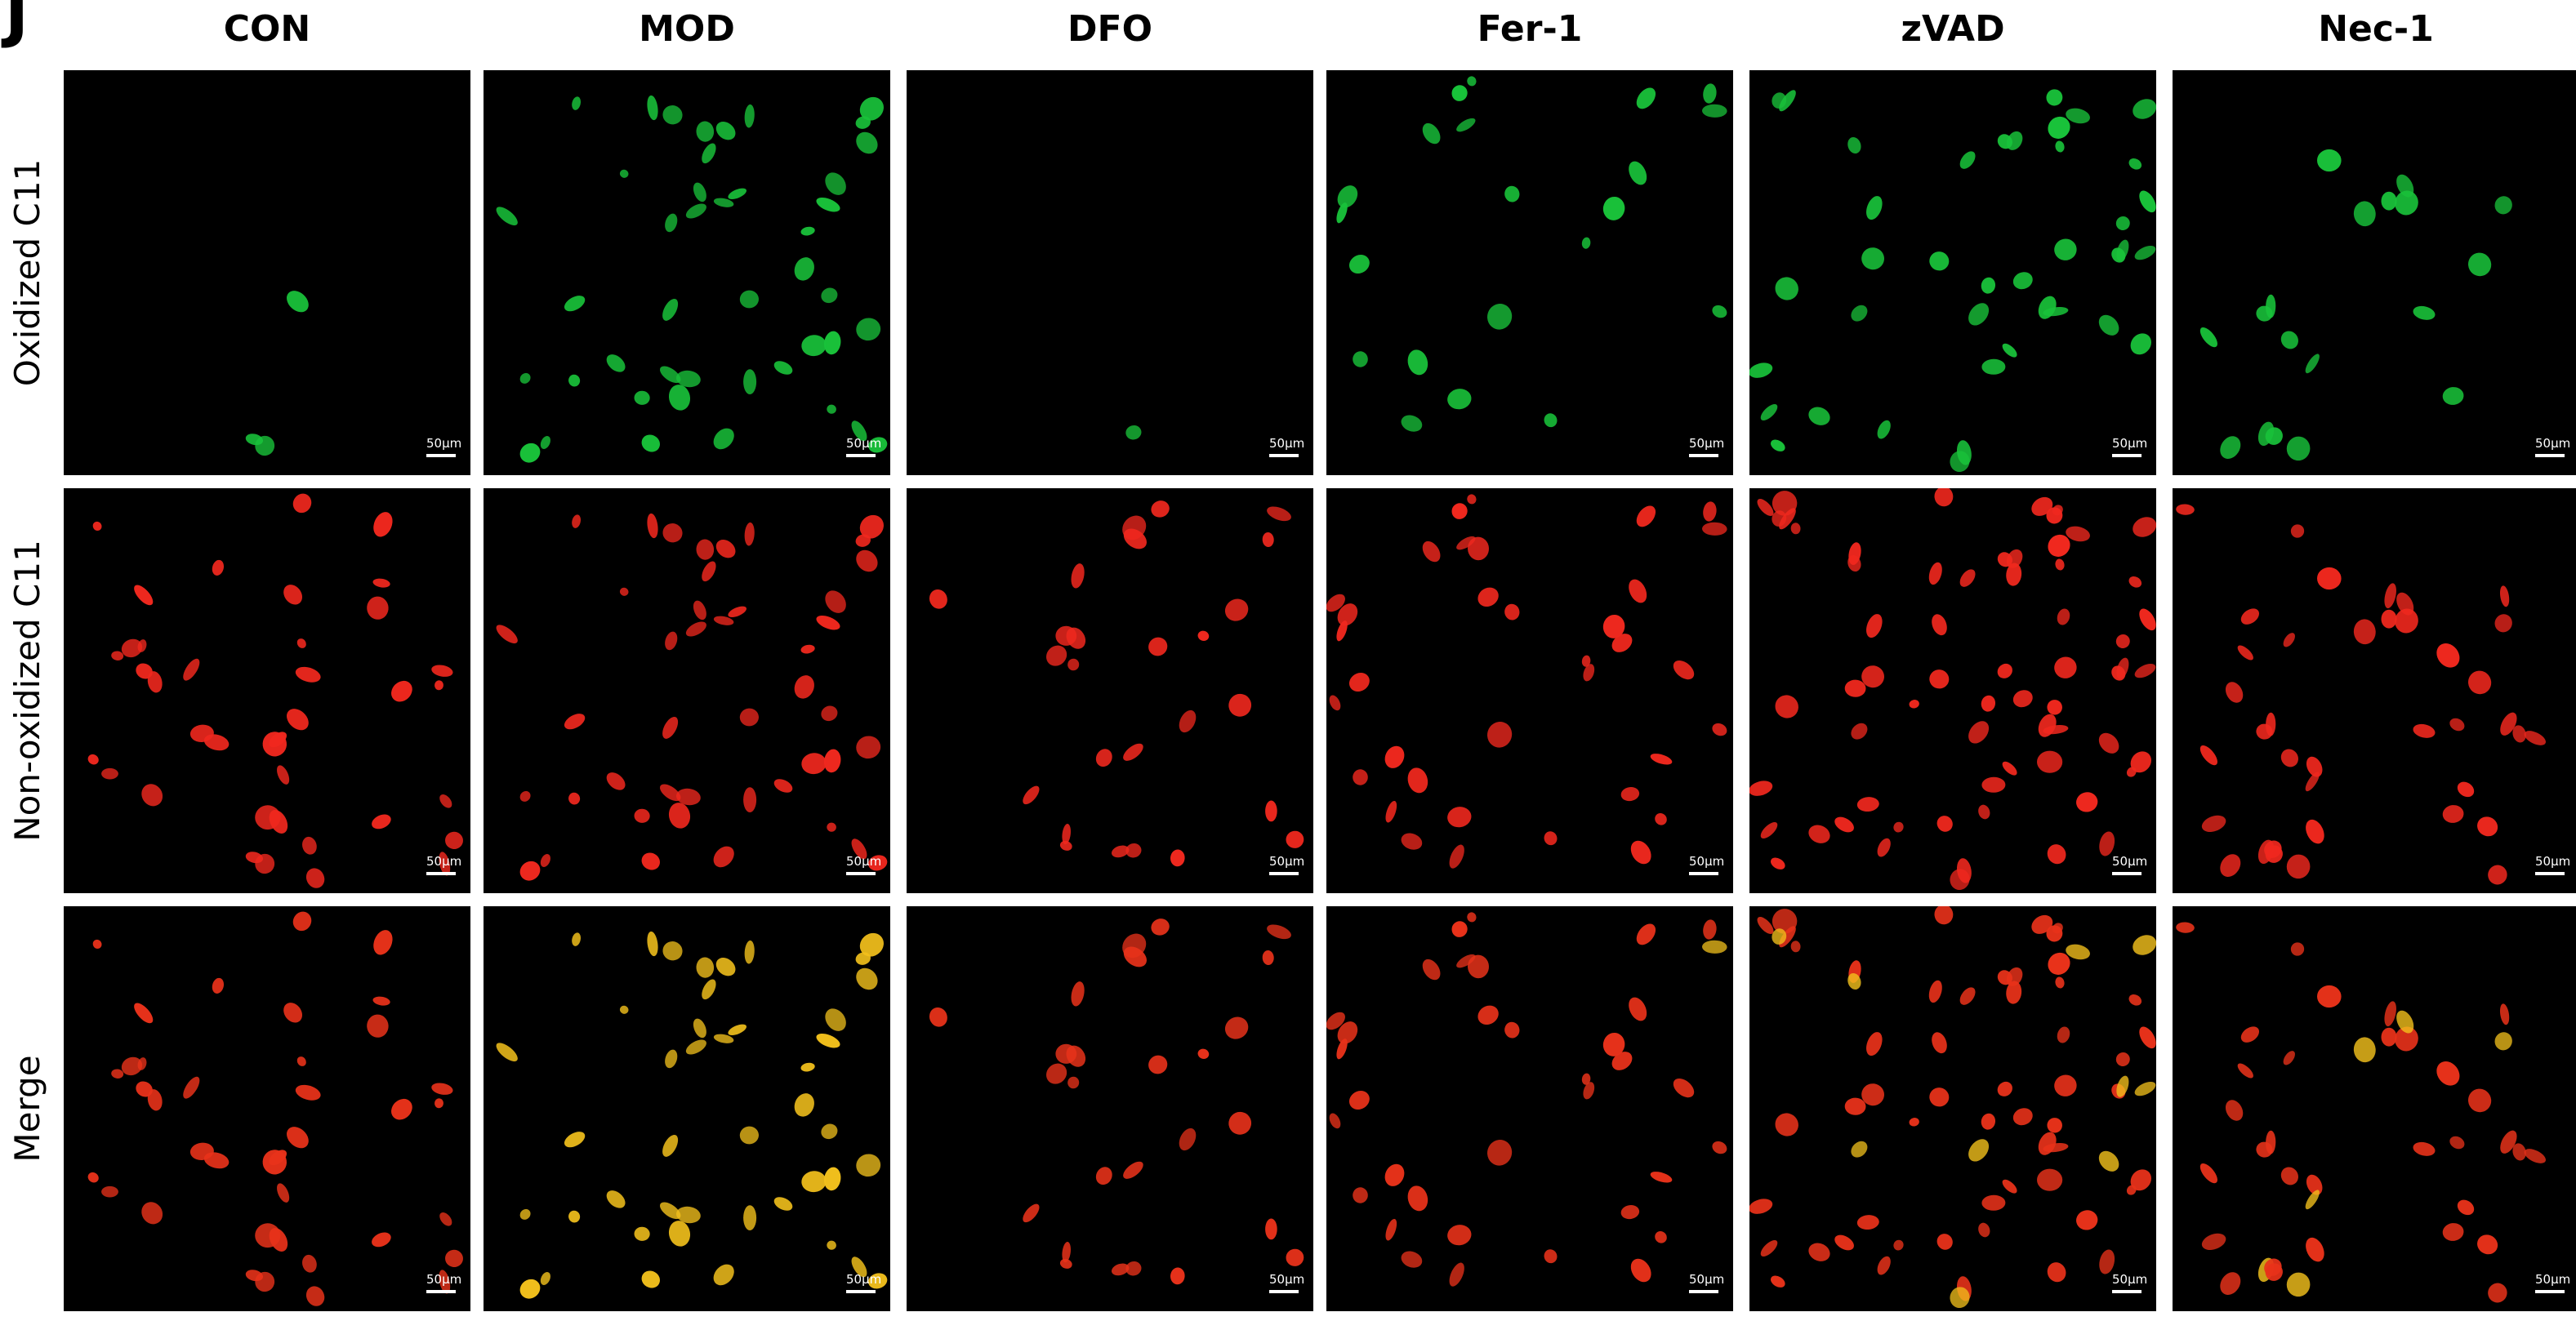 The image size is (2576, 1321). I want to click on micrograph-dfo-row-2: 50μm, so click(1110, 690).